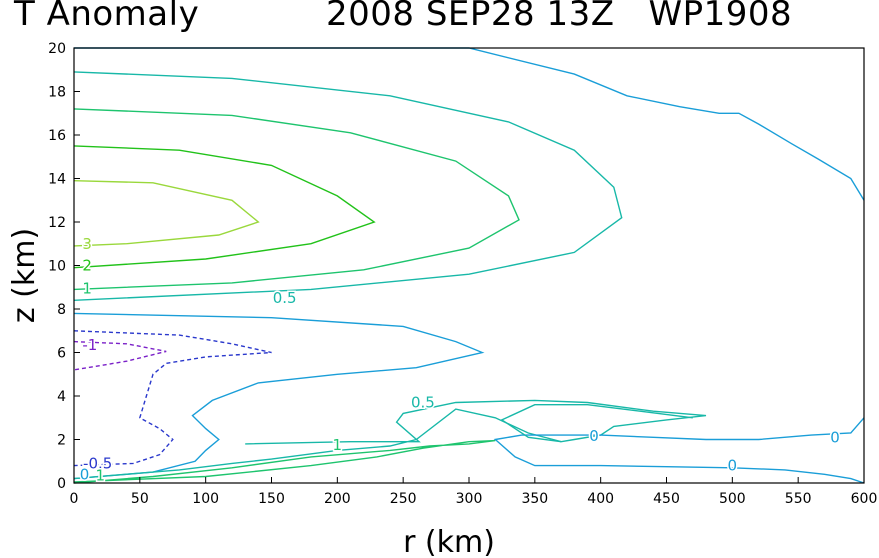 Image resolution: width=879 pixels, height=558 pixels. I want to click on y-tick-label-4: 4, so click(61, 397).